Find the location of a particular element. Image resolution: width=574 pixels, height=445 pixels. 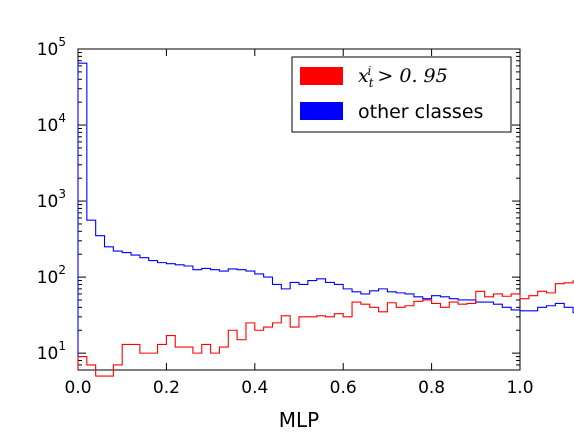

y-tick-label: 10³ is located at coordinates (51, 199).